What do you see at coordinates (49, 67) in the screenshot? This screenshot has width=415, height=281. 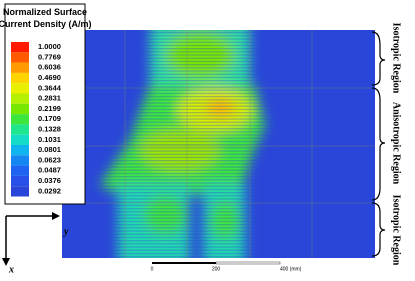 I see `legend-label: 0.6036` at bounding box center [49, 67].